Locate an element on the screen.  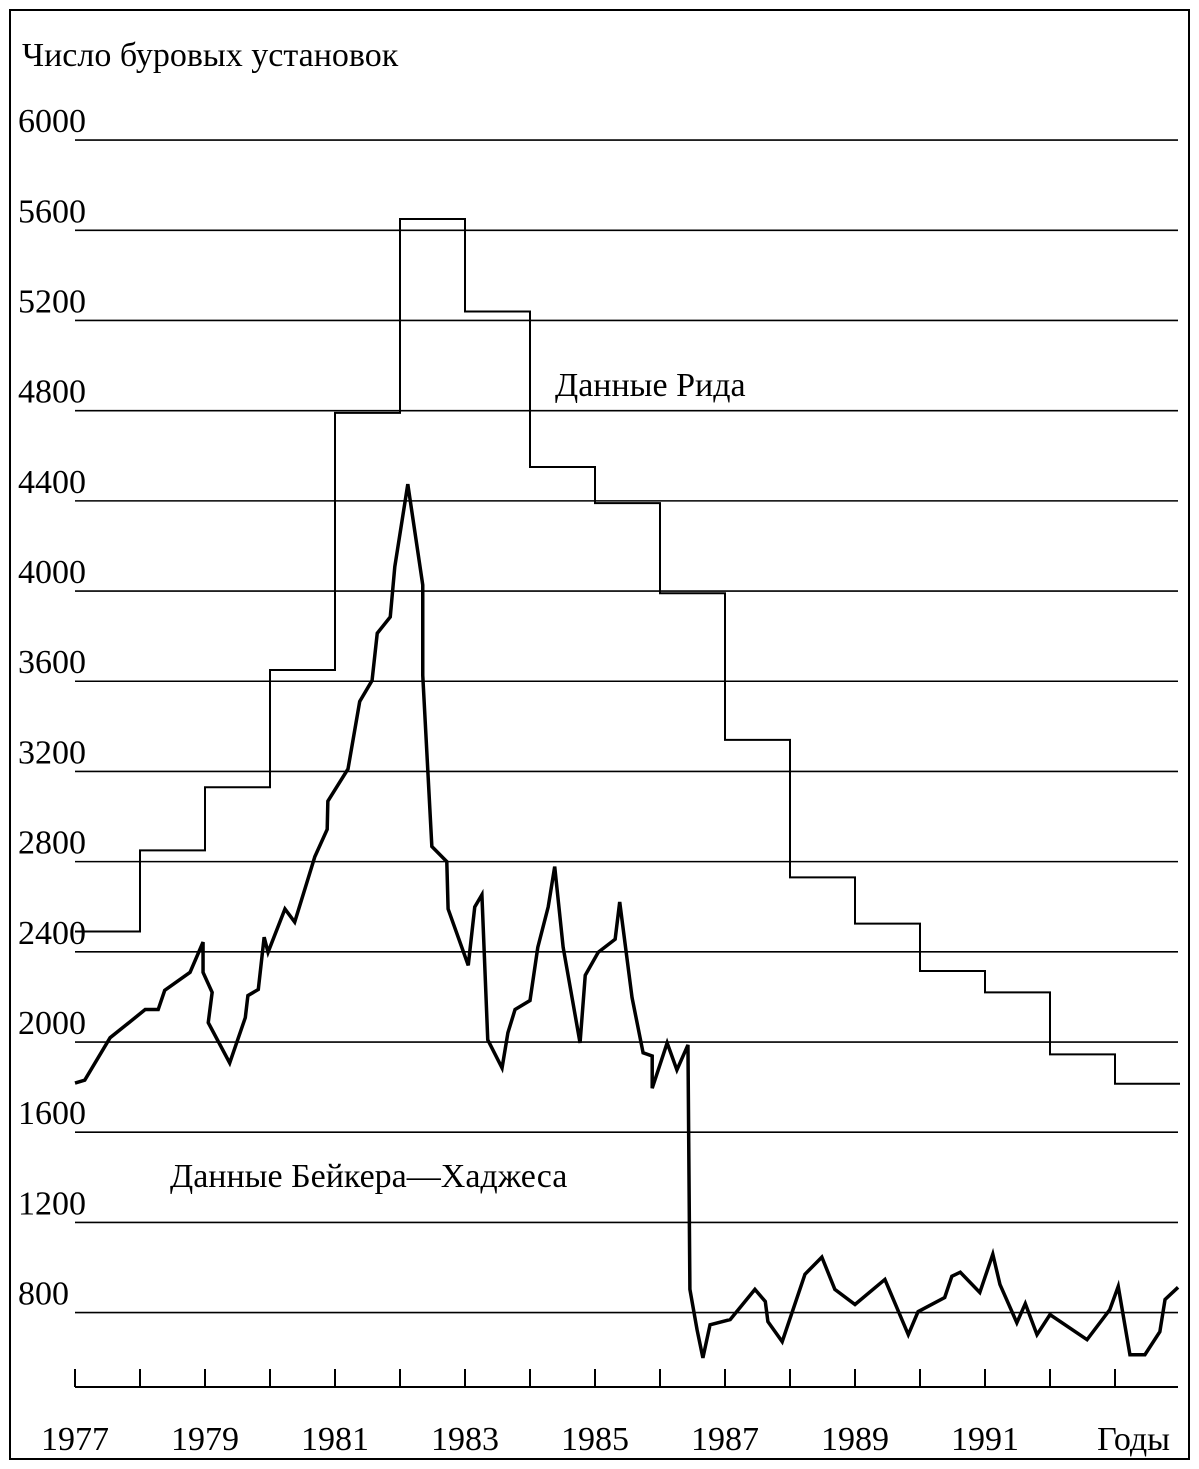
x-tick-label: 1979 is located at coordinates (205, 1439).